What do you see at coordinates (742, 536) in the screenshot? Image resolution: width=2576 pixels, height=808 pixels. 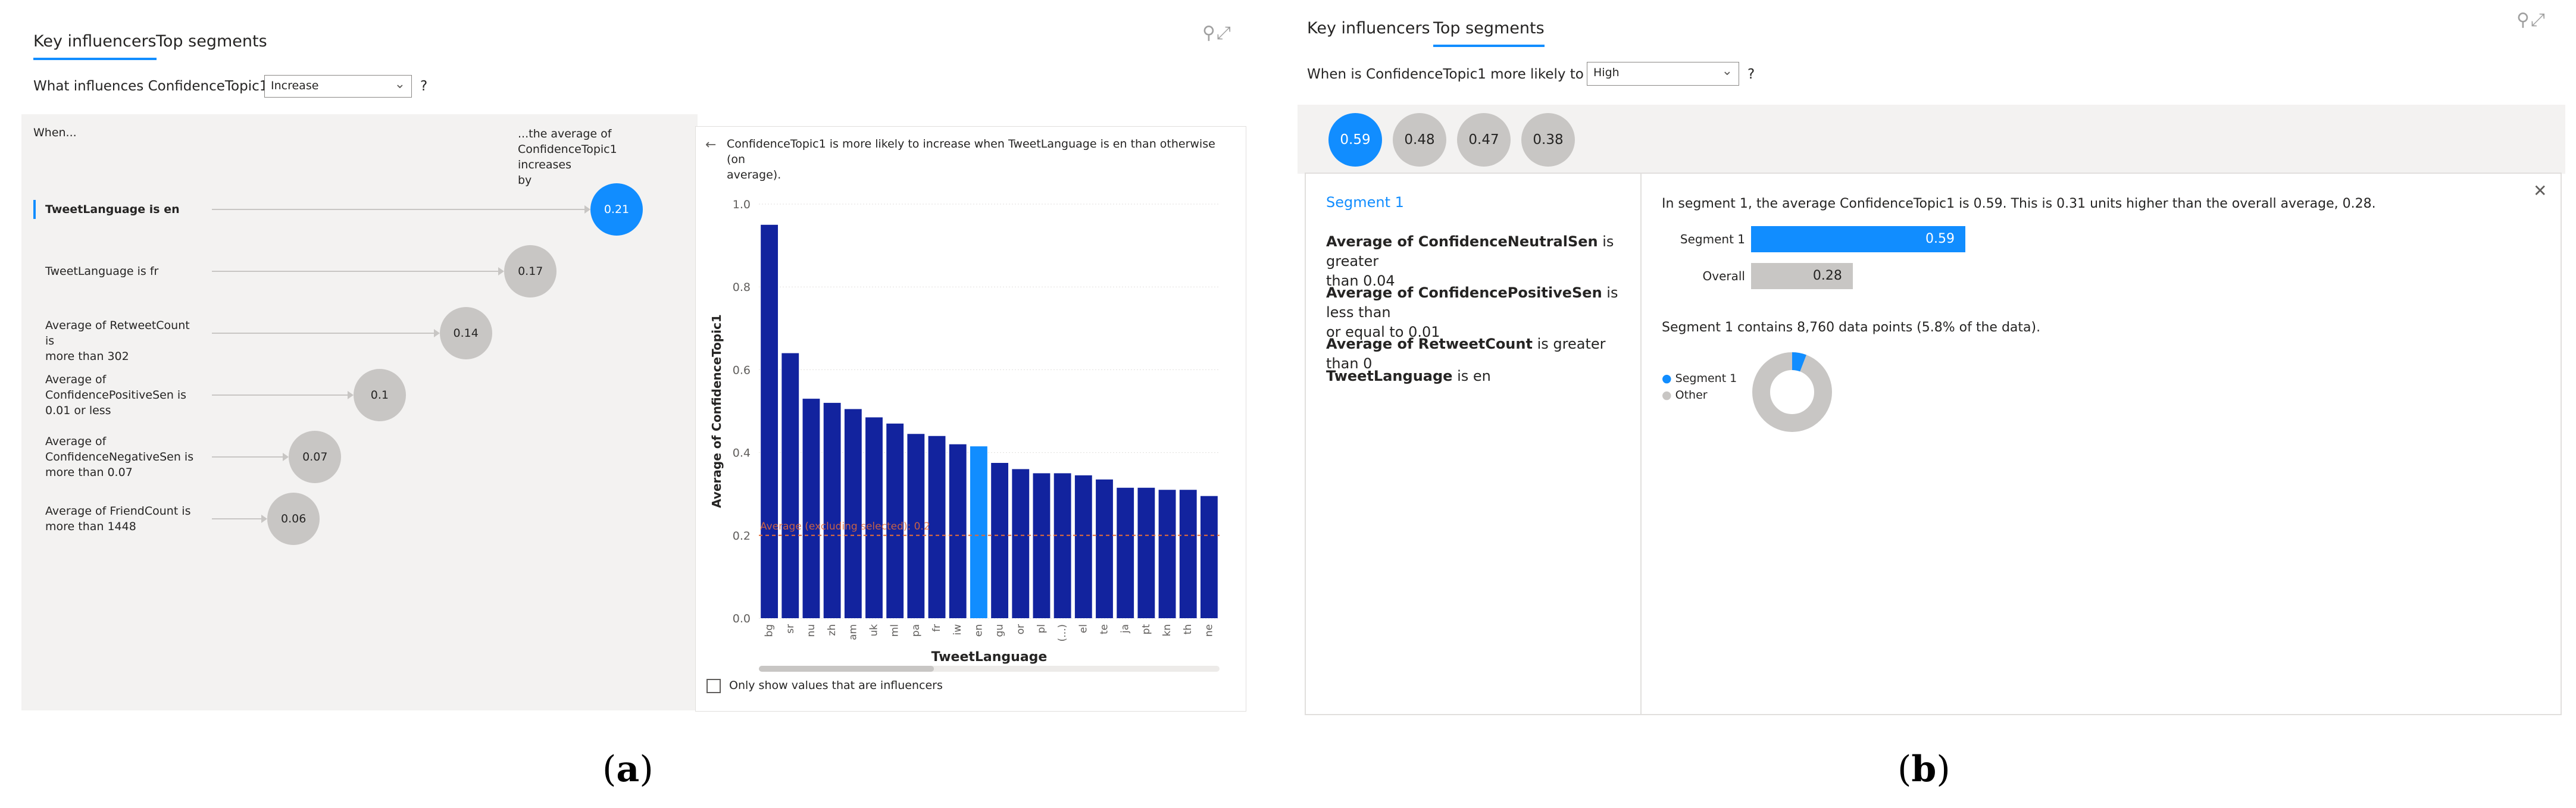 I see `y-tick-label: 0.2` at bounding box center [742, 536].